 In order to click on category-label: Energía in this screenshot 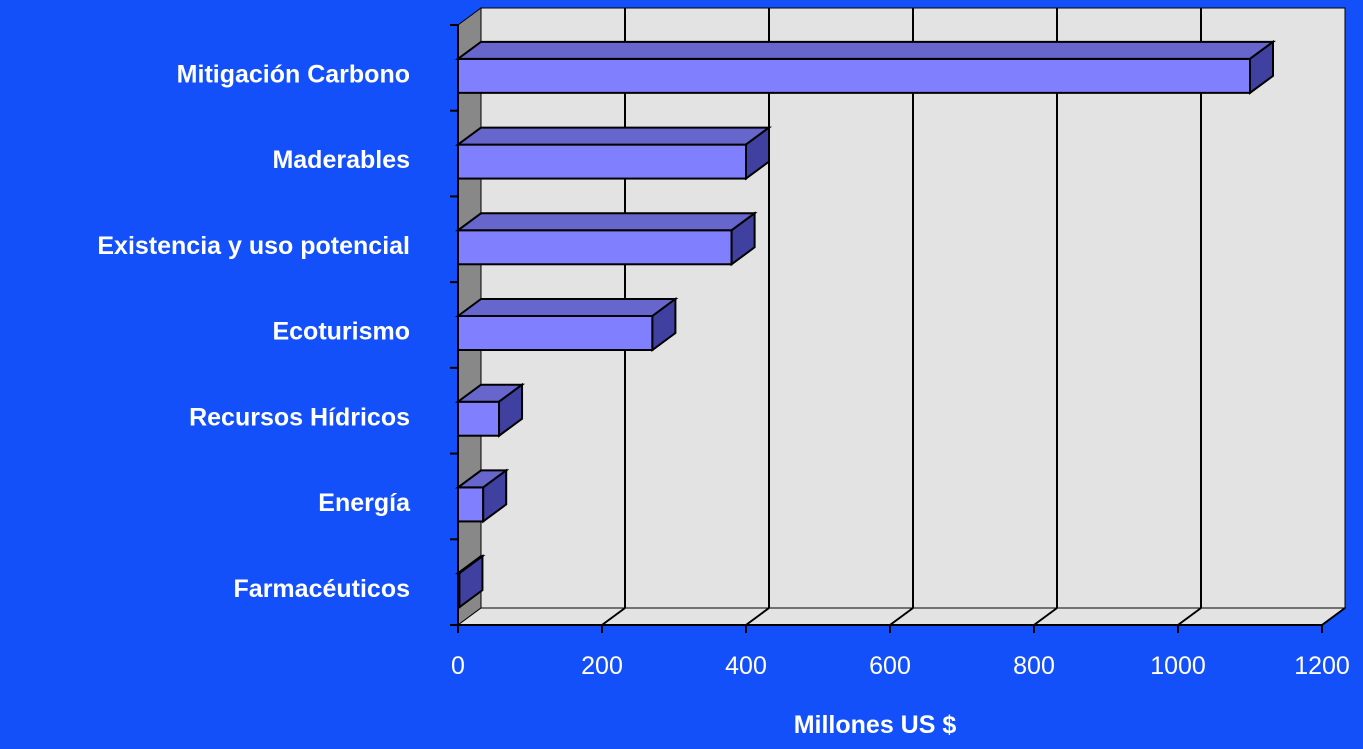, I will do `click(364, 503)`.